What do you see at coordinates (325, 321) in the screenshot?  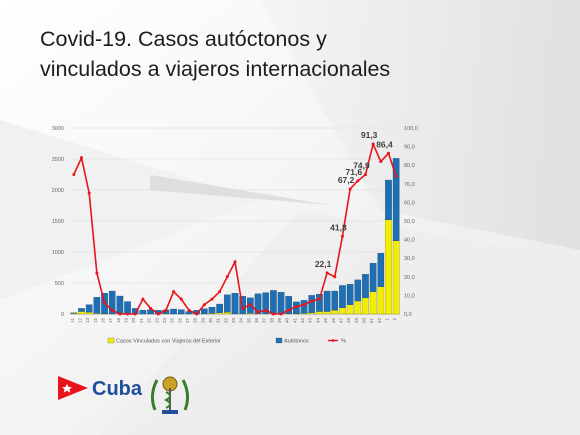 I see `x-tick-label: 45` at bounding box center [325, 321].